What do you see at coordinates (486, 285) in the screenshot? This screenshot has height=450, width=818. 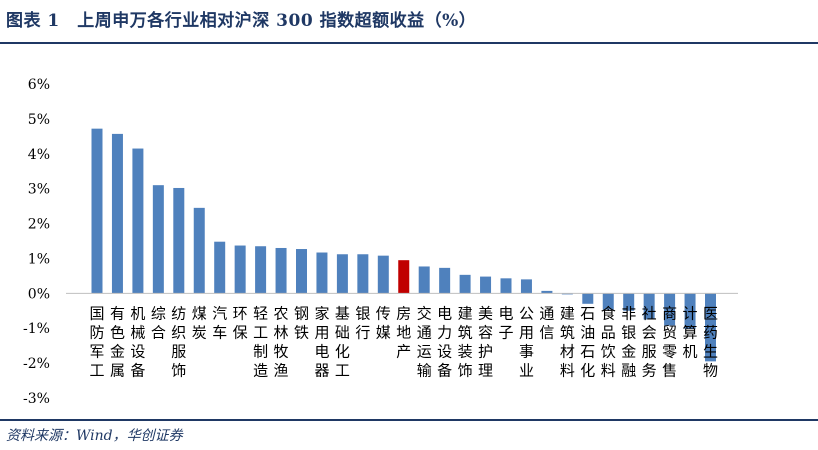 I see `bar-美容护理` at bounding box center [486, 285].